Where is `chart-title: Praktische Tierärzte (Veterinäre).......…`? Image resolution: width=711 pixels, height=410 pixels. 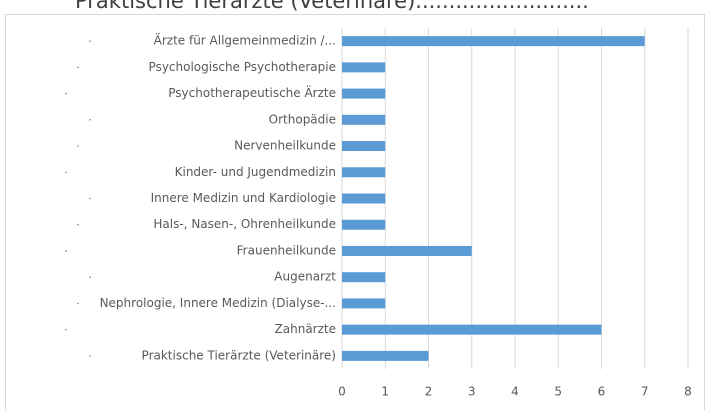 chart-title: Praktische Tierärzte (Veterinäre).......… is located at coordinates (332, 6).